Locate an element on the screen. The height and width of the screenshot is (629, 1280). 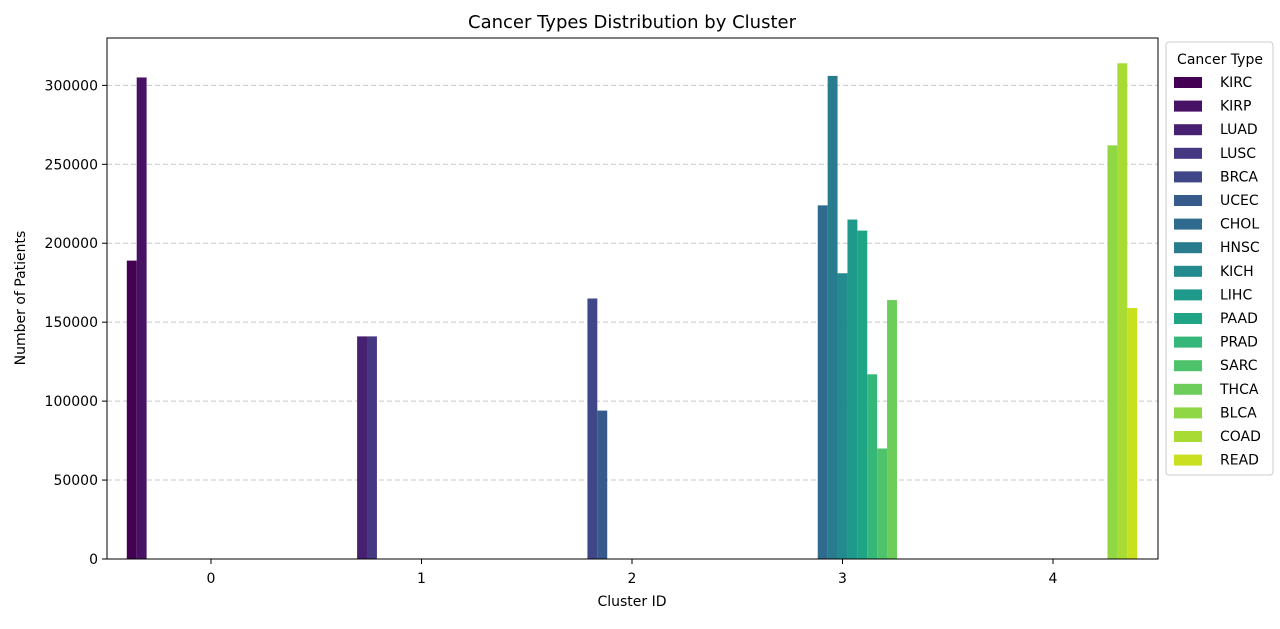
legend-label: LUAD is located at coordinates (1239, 130).